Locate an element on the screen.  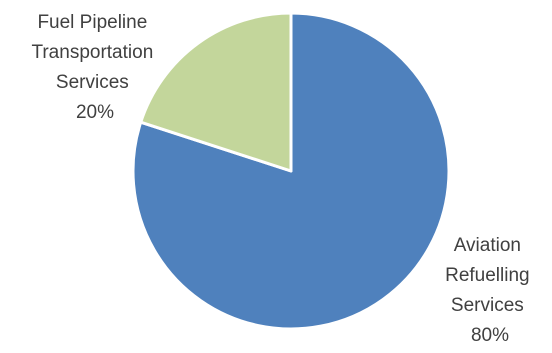
slice-label-line: Refuelling is located at coordinates (487, 275).